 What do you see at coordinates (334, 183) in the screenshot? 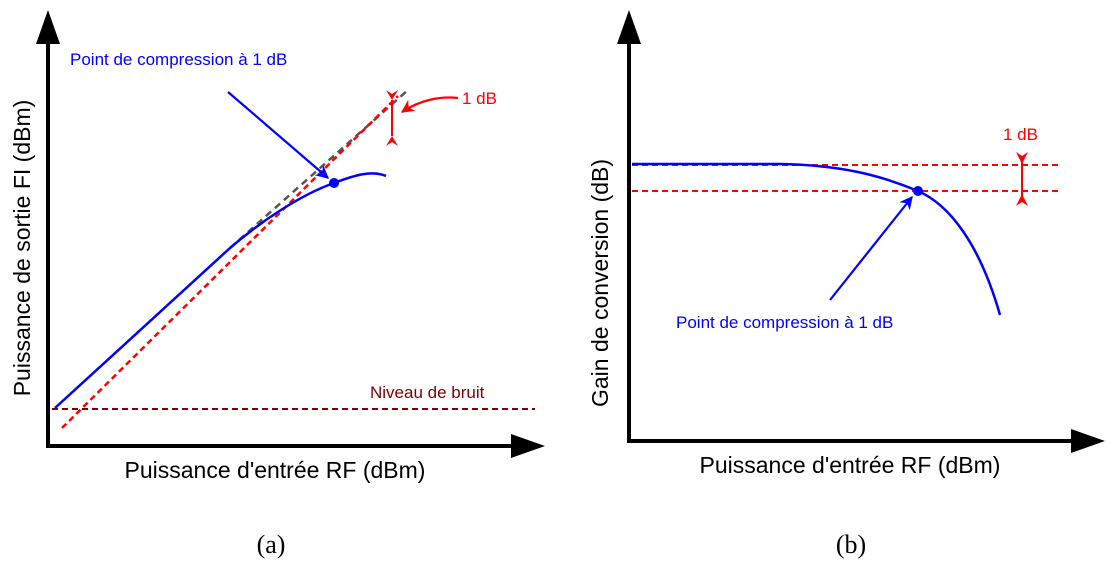
I see `panel-a-compression-point` at bounding box center [334, 183].